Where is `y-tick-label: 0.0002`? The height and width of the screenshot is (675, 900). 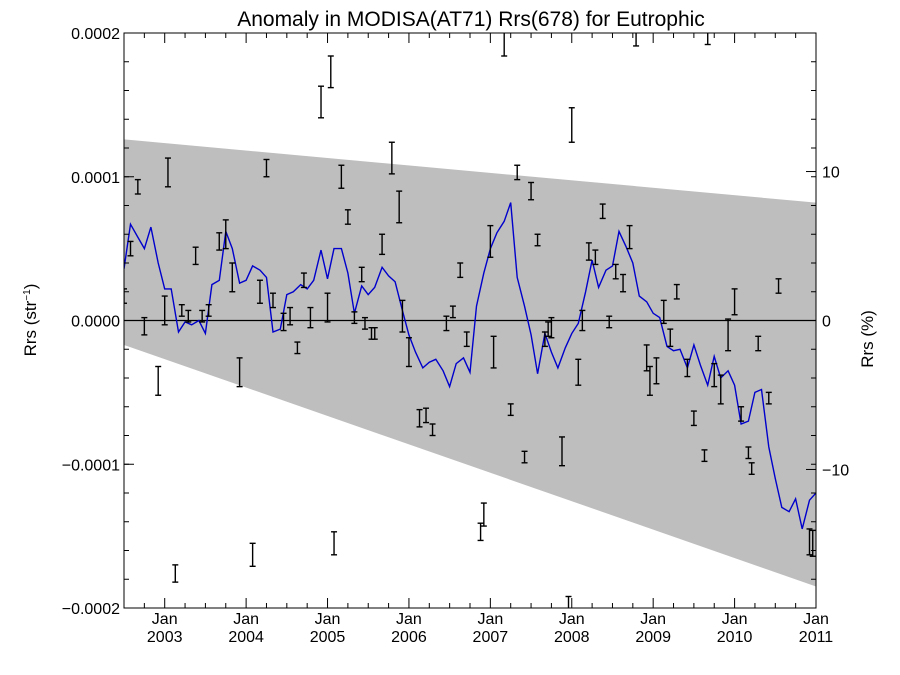 y-tick-label: 0.0002 is located at coordinates (95, 34).